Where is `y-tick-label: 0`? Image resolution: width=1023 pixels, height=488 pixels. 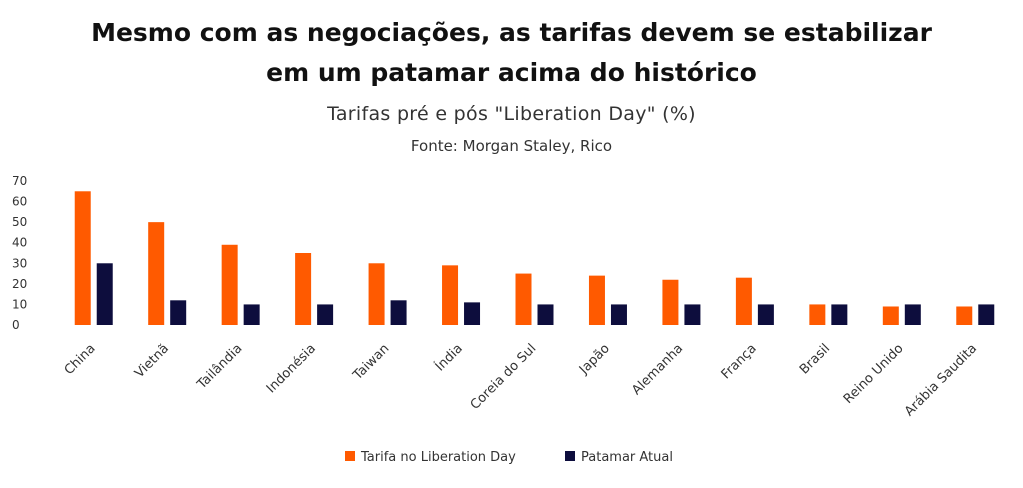 y-tick-label: 0 is located at coordinates (16, 325).